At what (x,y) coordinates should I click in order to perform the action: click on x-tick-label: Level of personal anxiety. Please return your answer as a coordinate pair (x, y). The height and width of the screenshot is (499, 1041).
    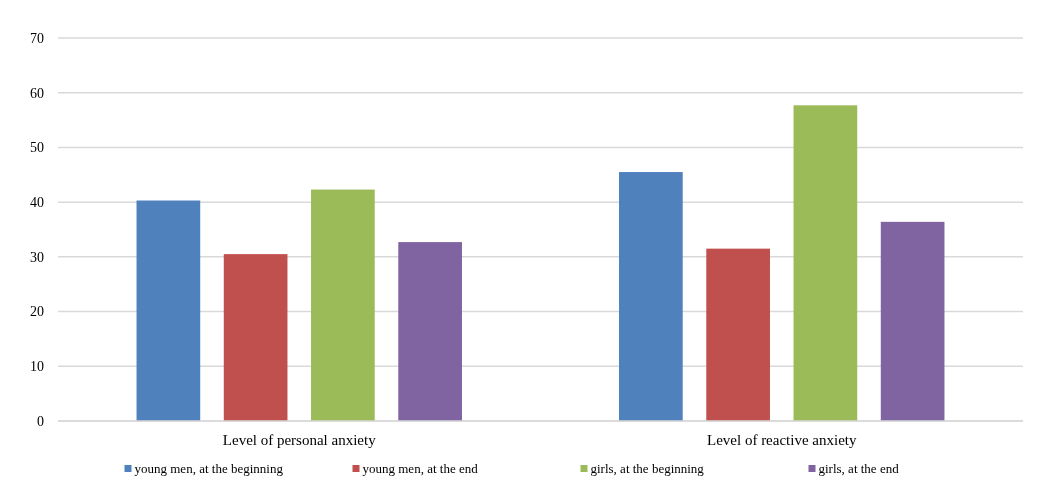
    Looking at the image, I should click on (299, 440).